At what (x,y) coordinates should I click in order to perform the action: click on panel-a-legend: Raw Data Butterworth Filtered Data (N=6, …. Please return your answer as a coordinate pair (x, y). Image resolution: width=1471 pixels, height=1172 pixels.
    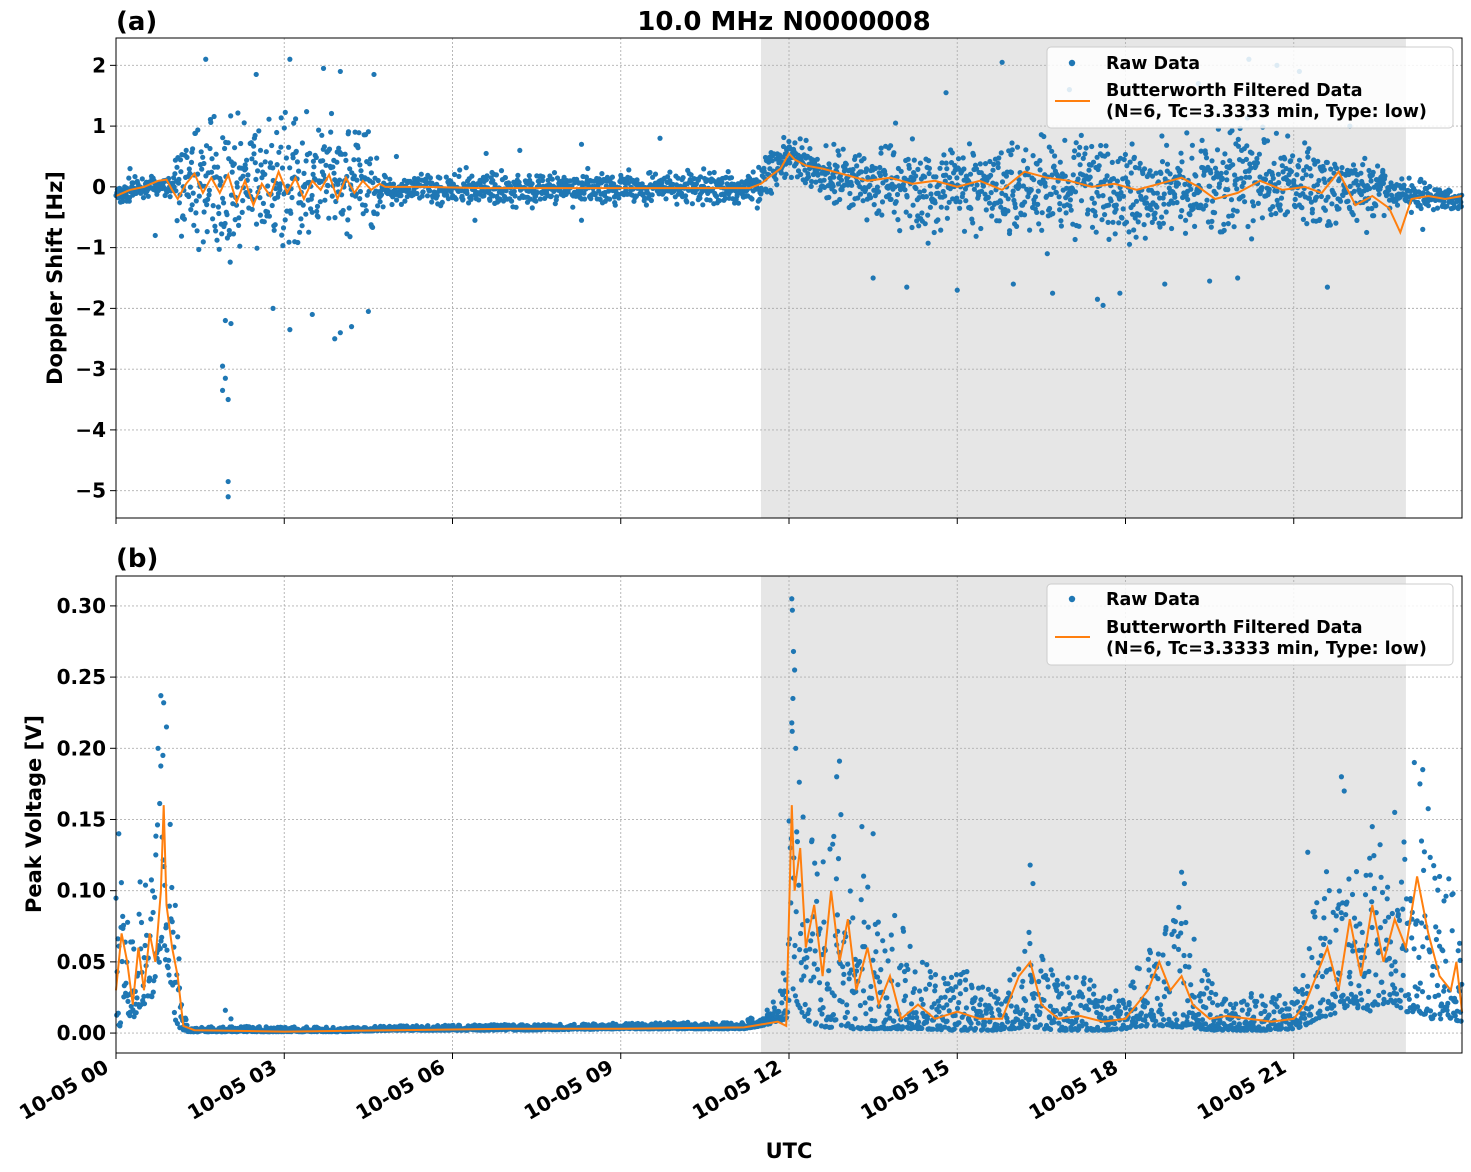
    Looking at the image, I should click on (1250, 87).